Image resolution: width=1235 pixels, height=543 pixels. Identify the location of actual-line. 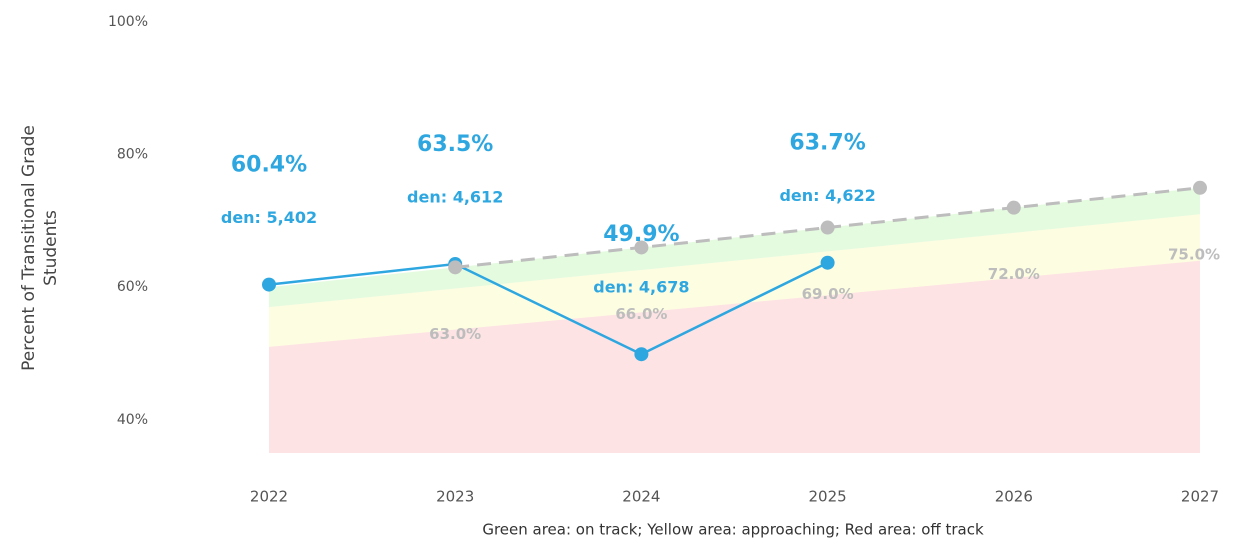
(548, 308).